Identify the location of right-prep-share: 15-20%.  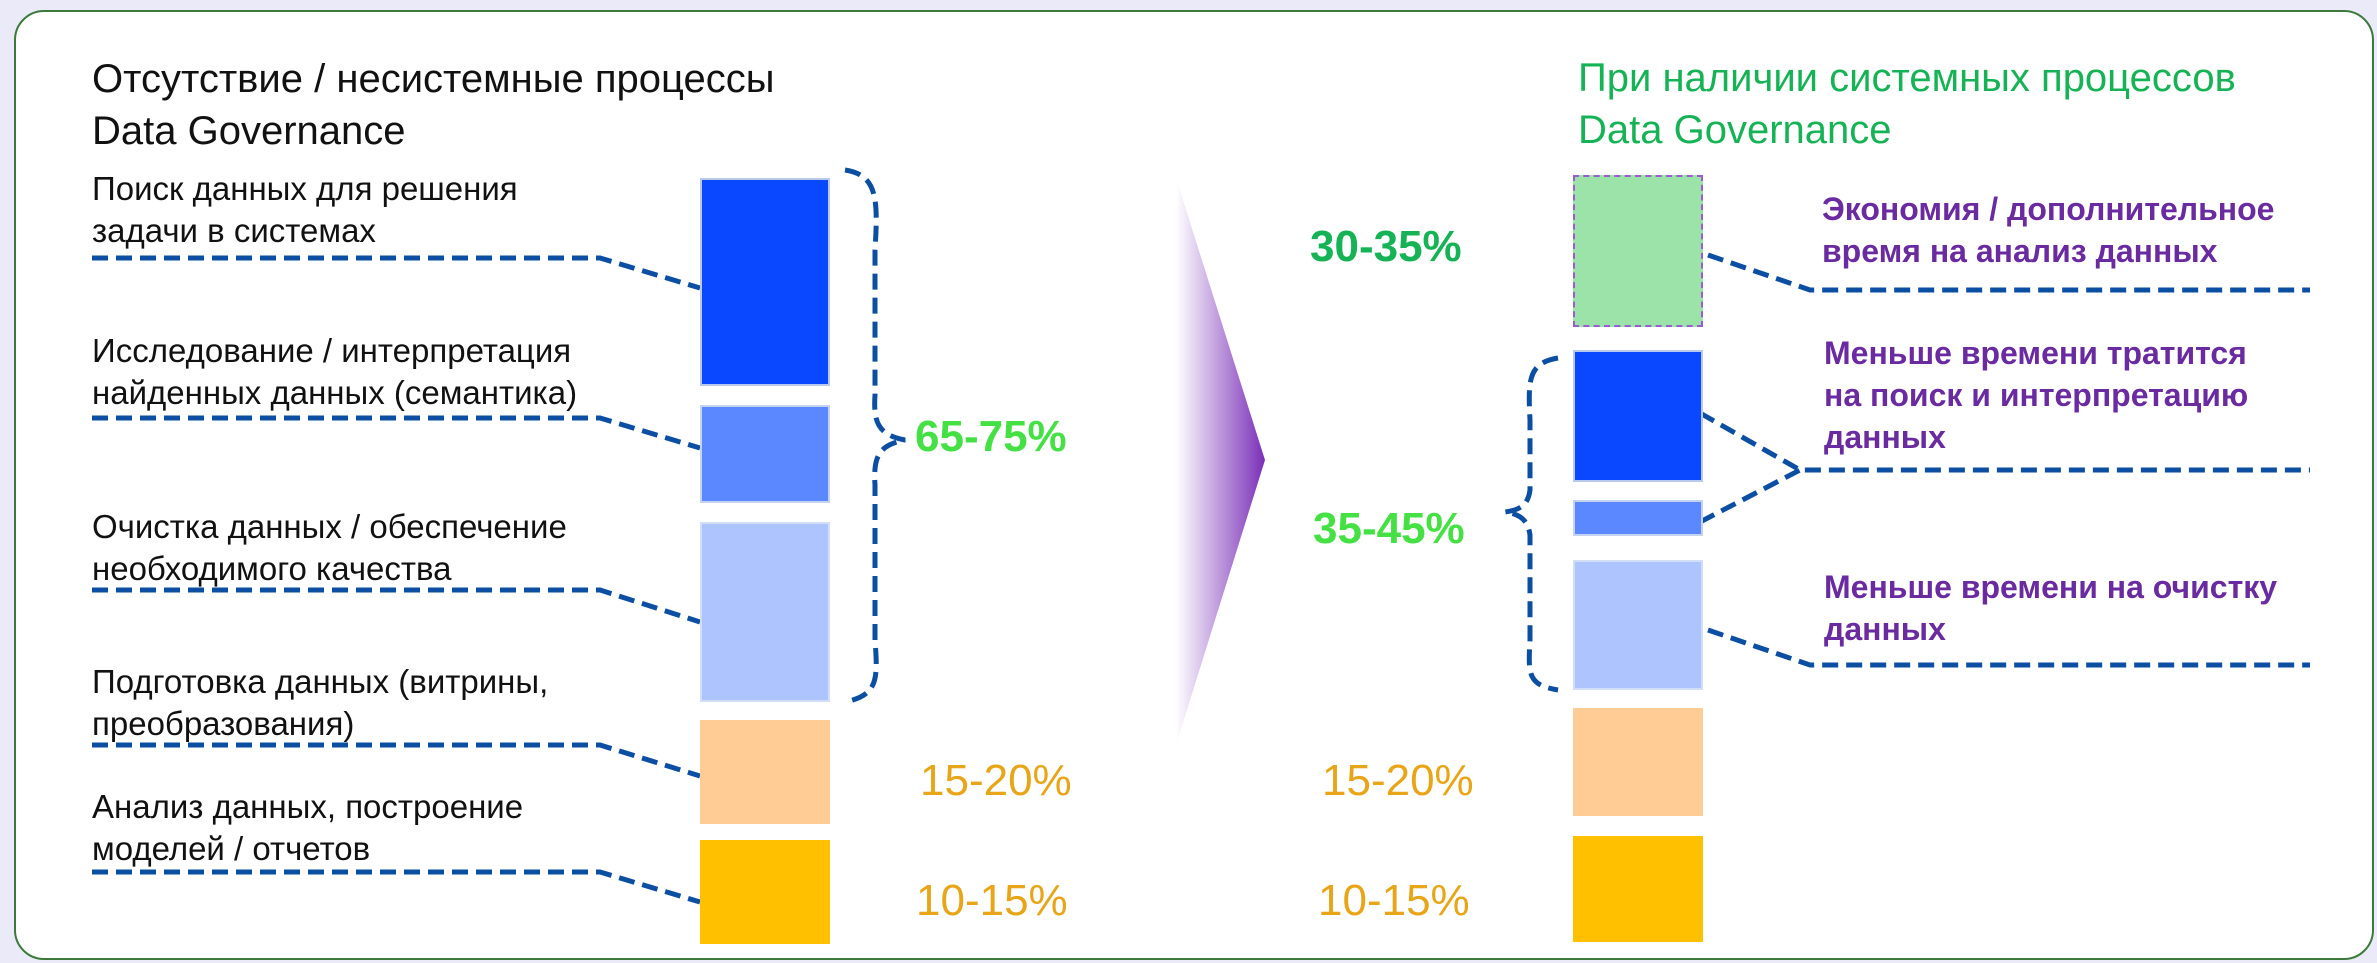
(1398, 780).